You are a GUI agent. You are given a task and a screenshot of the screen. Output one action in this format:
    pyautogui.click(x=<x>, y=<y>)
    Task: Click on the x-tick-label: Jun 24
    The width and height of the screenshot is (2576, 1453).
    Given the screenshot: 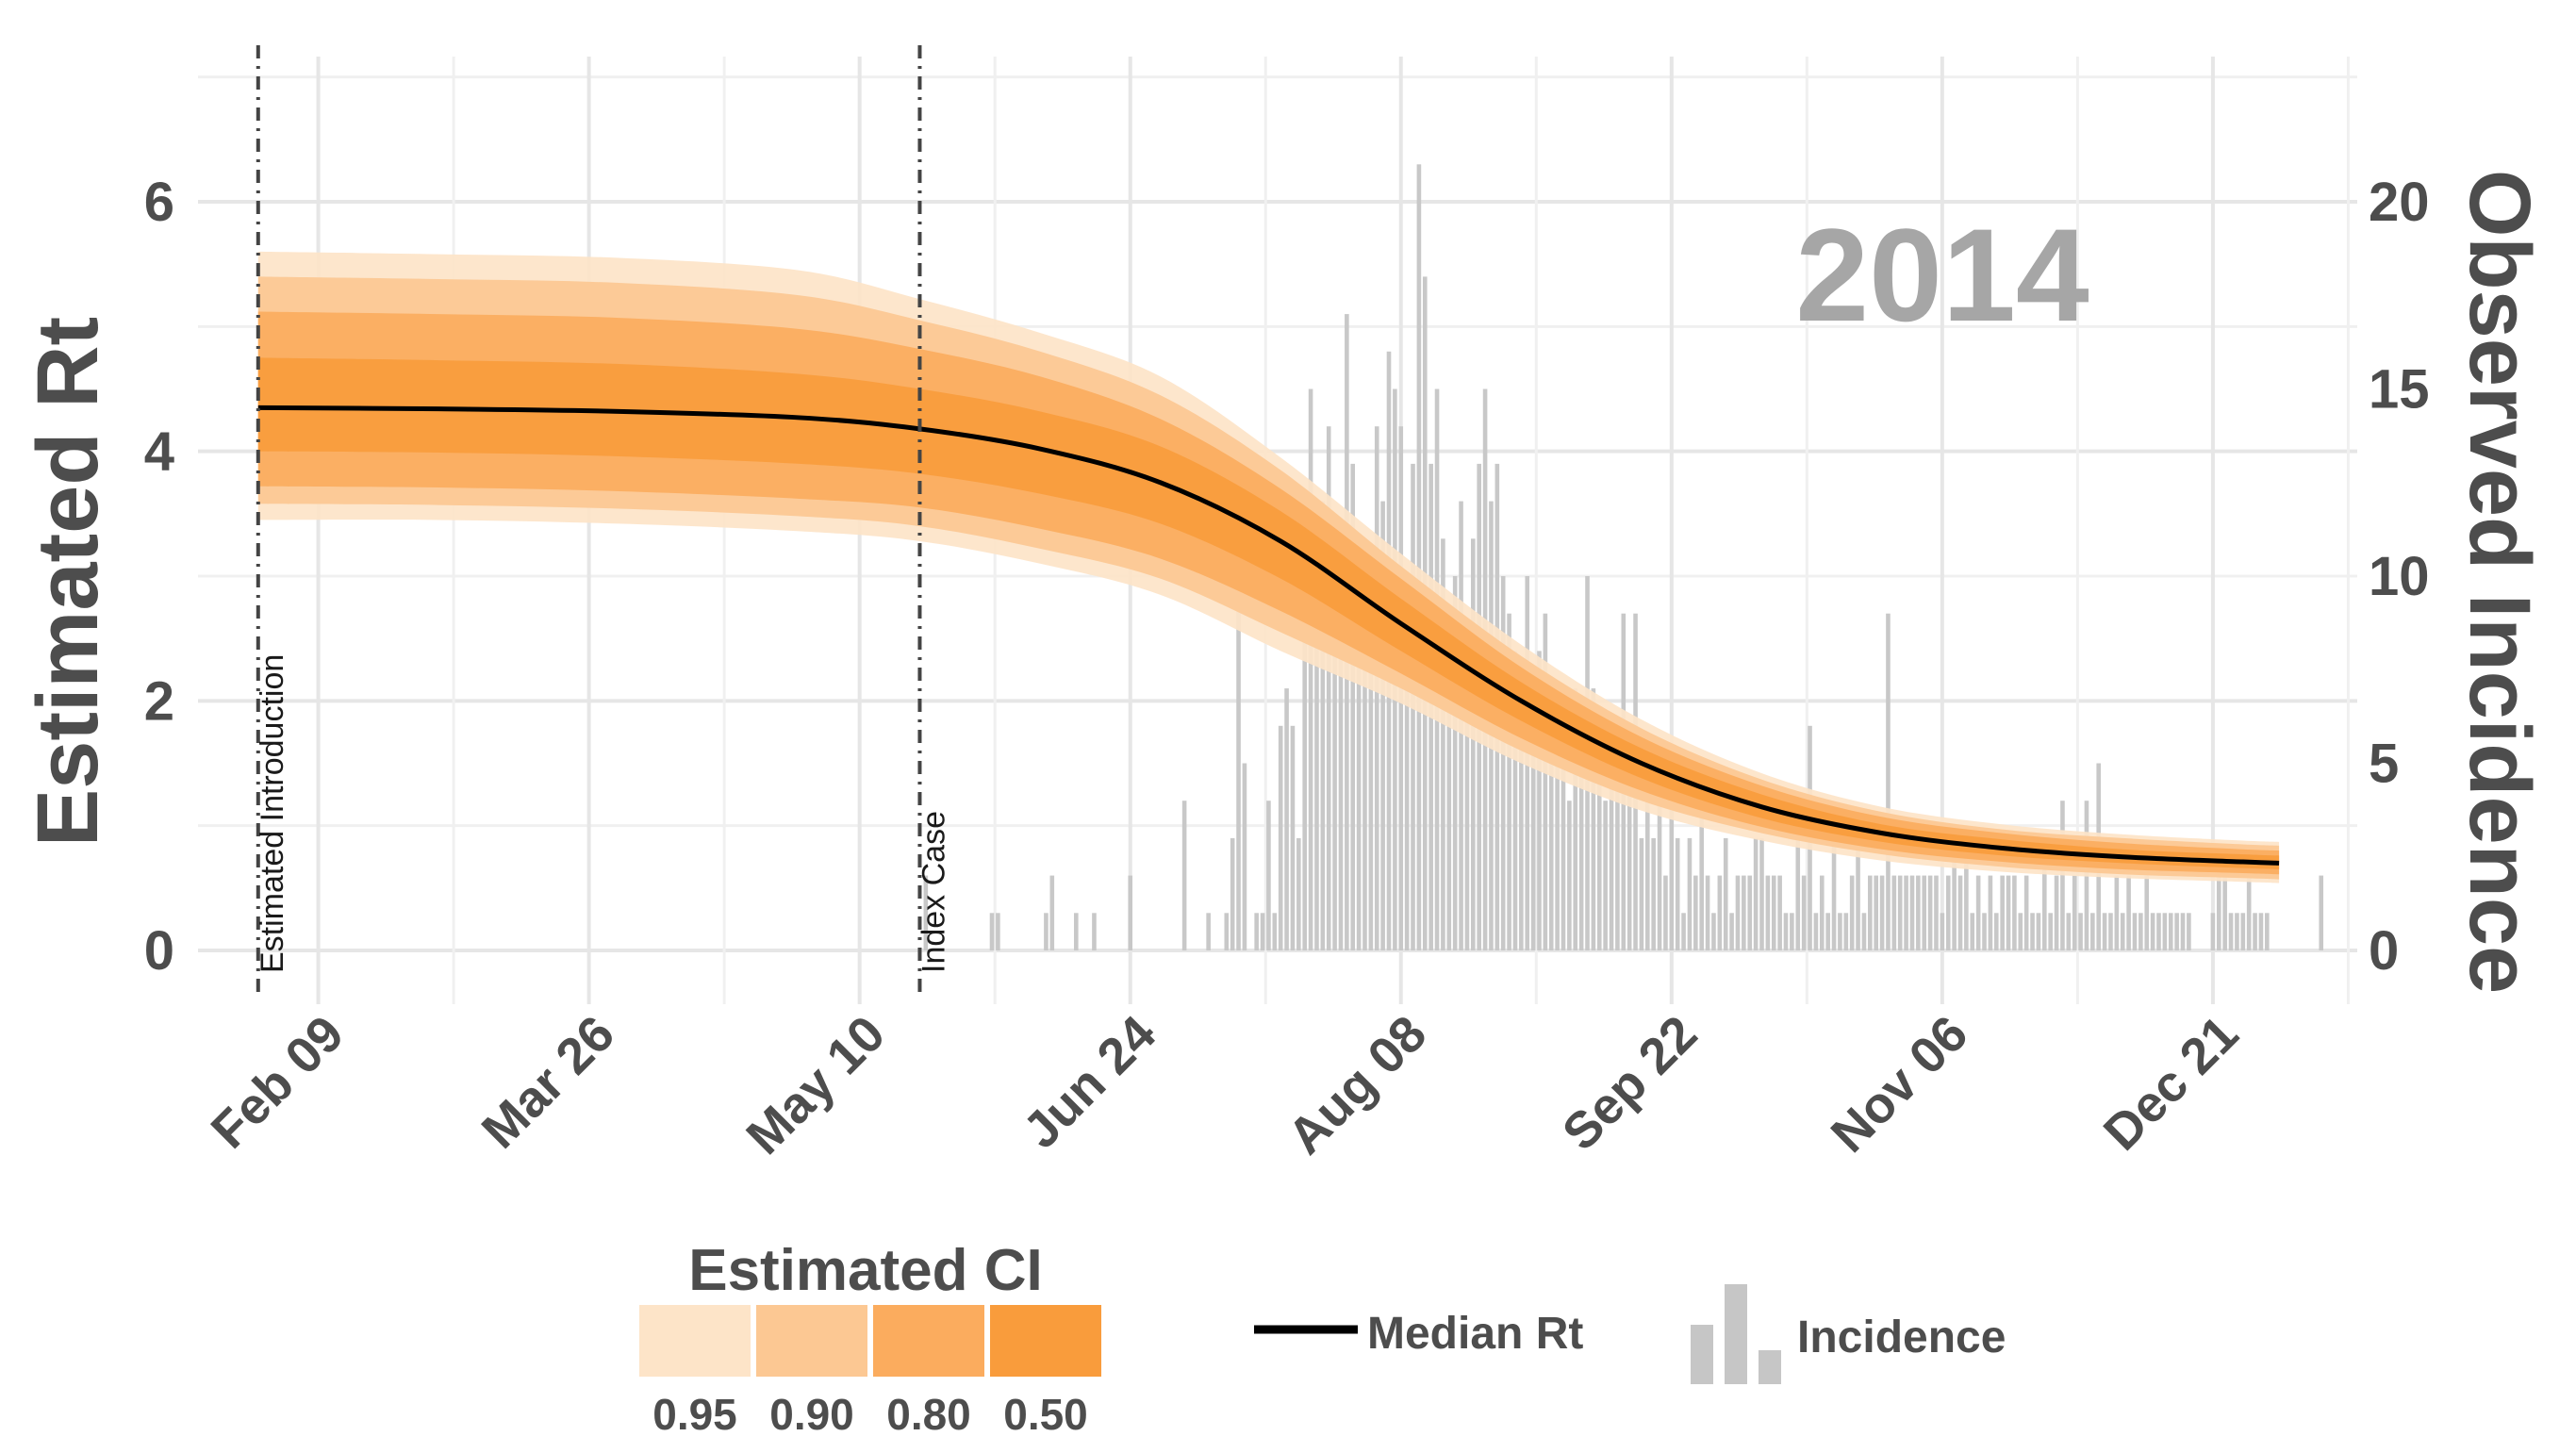 What is the action you would take?
    pyautogui.click(x=1089, y=1082)
    